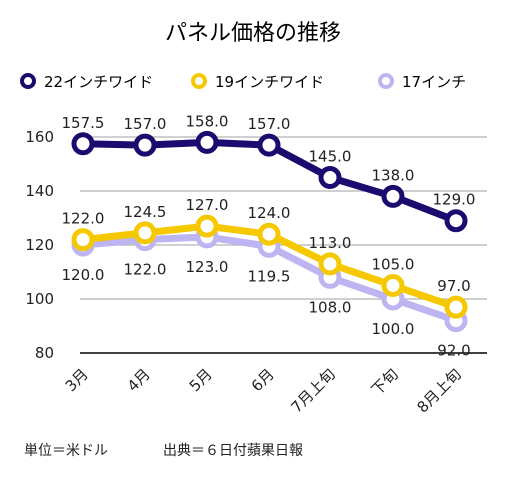  Describe the element at coordinates (263, 380) in the screenshot. I see `x-tick-label: 6月` at that location.